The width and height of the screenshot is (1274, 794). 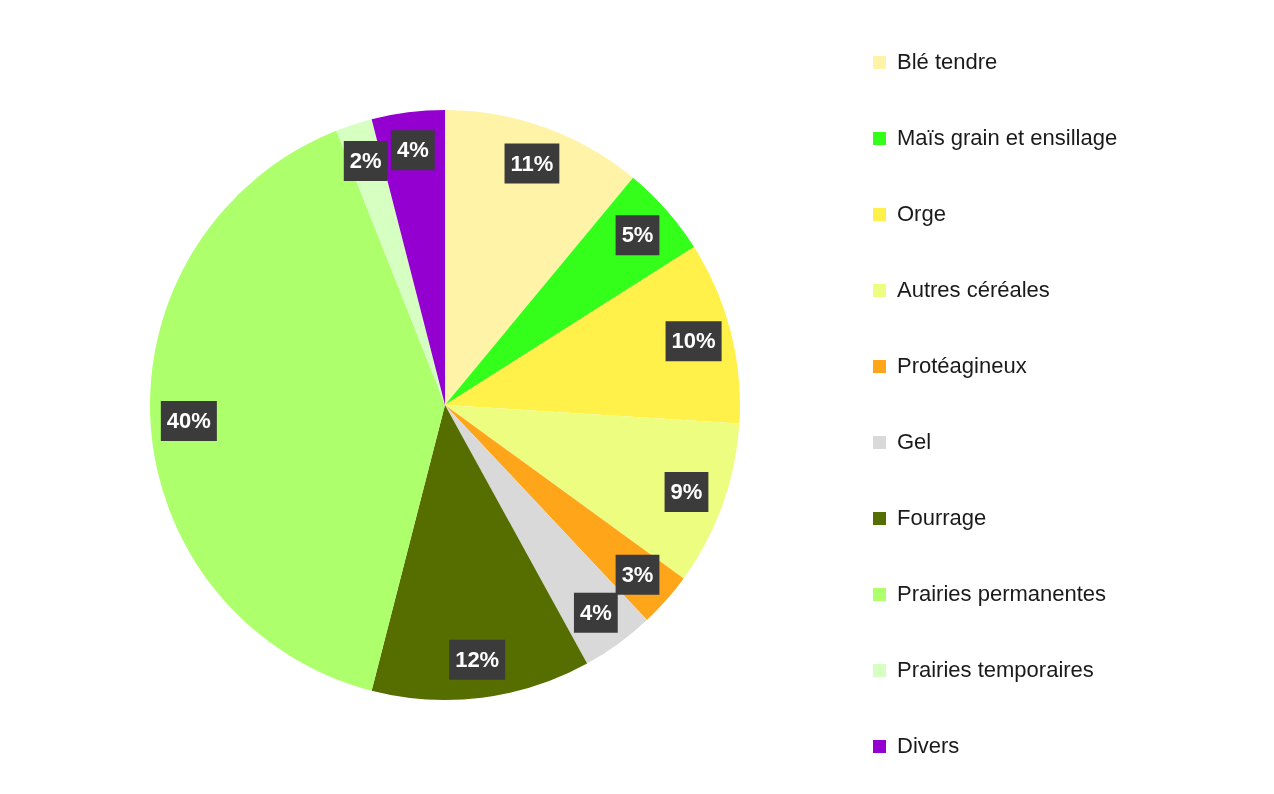 What do you see at coordinates (637, 574) in the screenshot?
I see `data-label: 3%` at bounding box center [637, 574].